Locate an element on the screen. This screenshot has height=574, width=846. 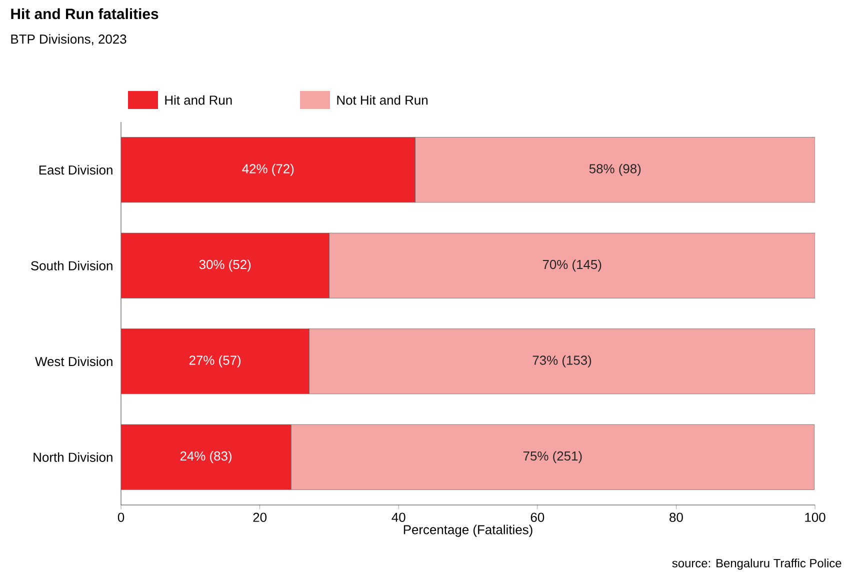
y-tick-label: South Division is located at coordinates (71, 265).